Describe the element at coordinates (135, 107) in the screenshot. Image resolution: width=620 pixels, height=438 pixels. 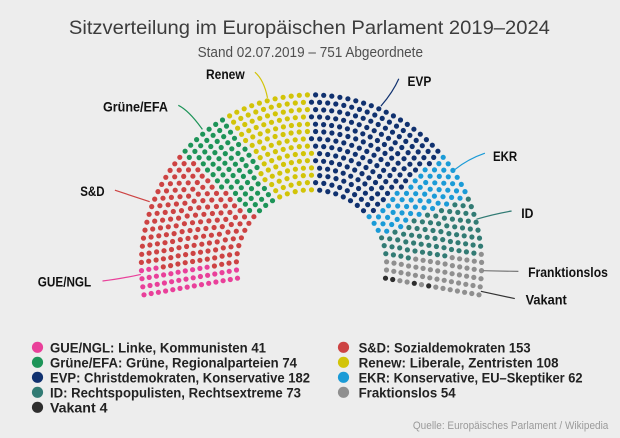
I see `svg-text: Grüne/EFA` at that location.